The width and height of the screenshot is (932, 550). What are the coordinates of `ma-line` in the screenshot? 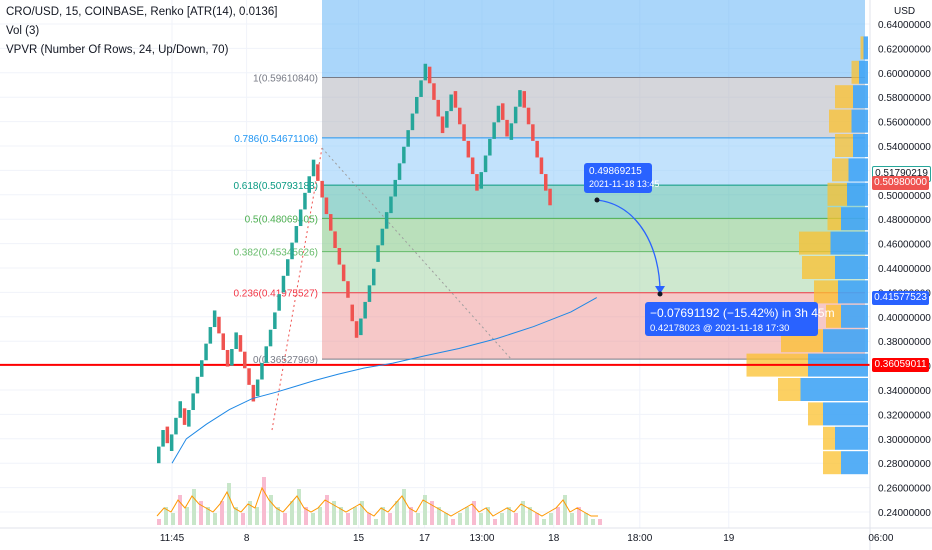 It's located at (384, 380).